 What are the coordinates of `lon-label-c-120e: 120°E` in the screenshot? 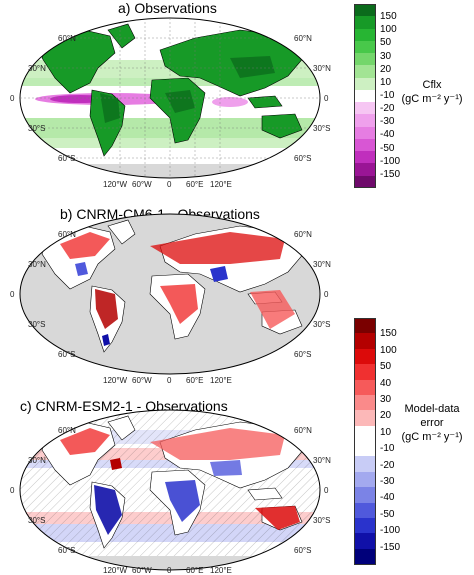 It's located at (221, 570).